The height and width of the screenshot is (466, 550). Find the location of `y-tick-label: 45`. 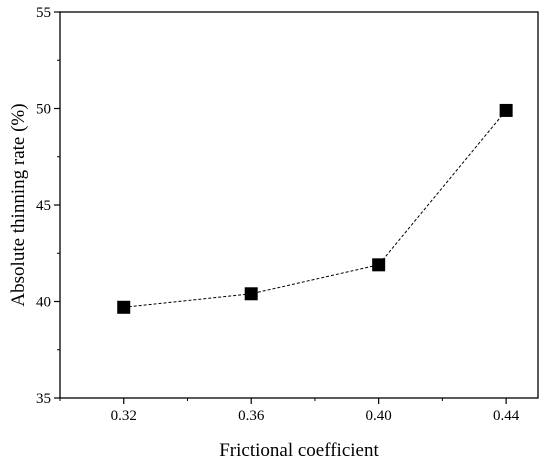

y-tick-label: 45 is located at coordinates (43, 206).